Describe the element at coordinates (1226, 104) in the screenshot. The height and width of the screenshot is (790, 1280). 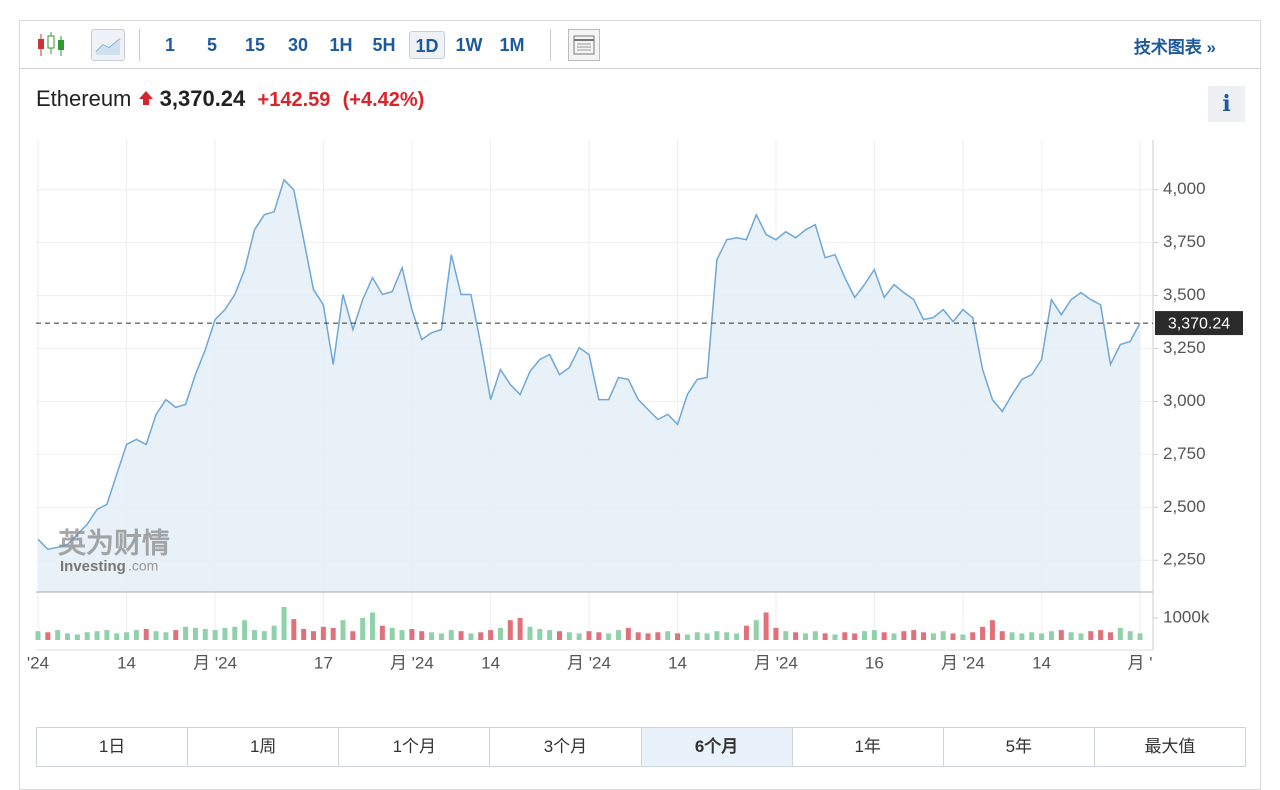
I see `info-button: i` at that location.